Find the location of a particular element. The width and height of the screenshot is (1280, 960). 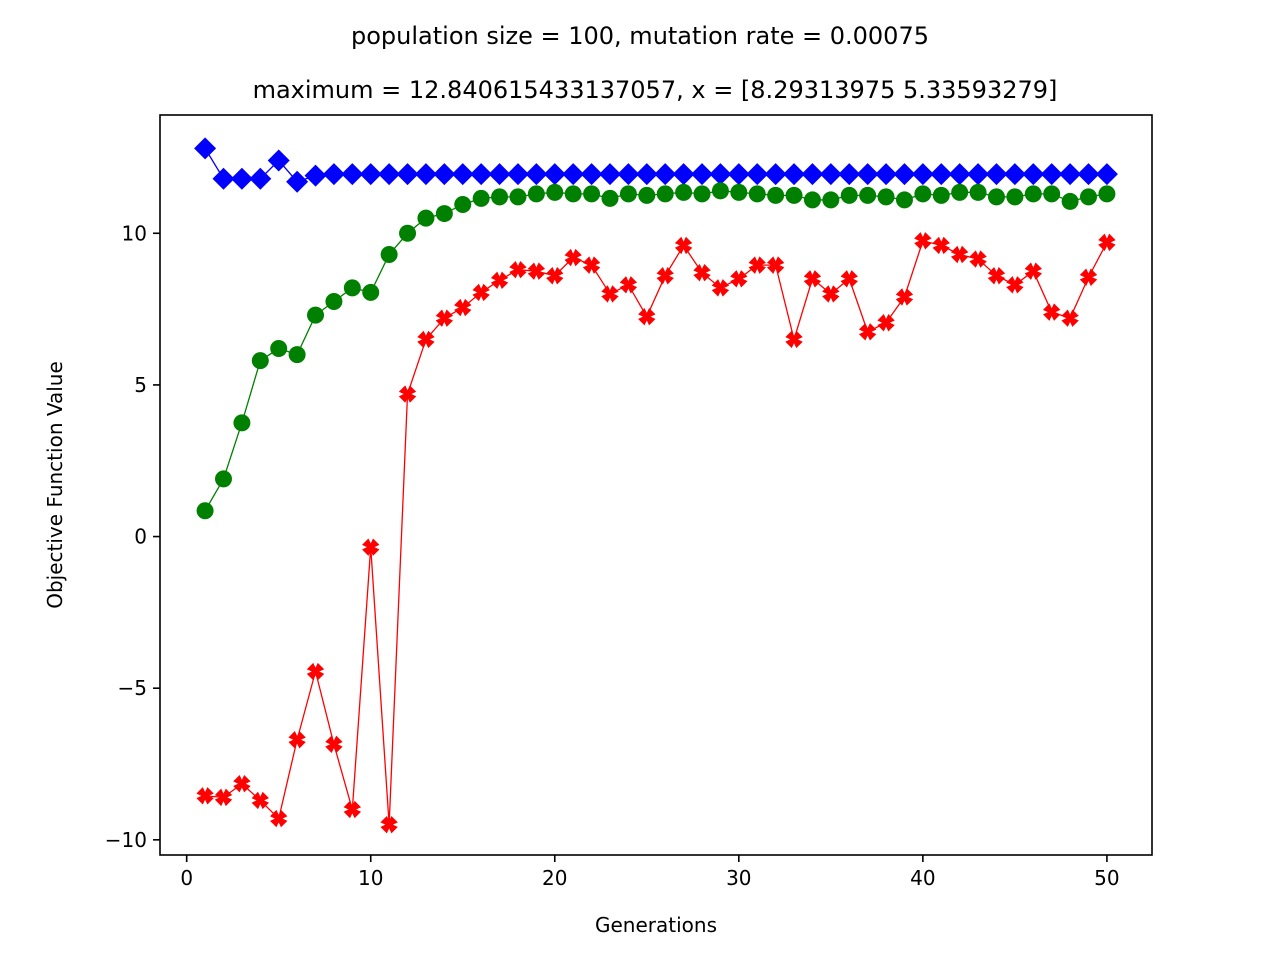

y-tick-label: 5 is located at coordinates (140, 385).